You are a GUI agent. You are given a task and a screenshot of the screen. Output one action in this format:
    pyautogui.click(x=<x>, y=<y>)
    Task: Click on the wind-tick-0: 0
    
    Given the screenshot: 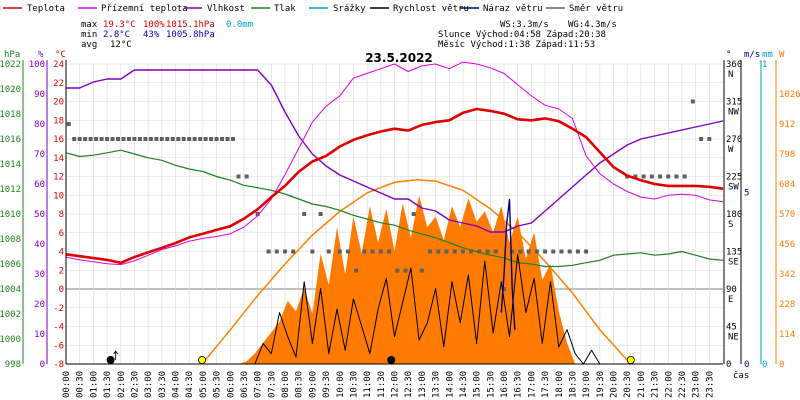 What is the action you would take?
    pyautogui.click(x=746, y=365)
    